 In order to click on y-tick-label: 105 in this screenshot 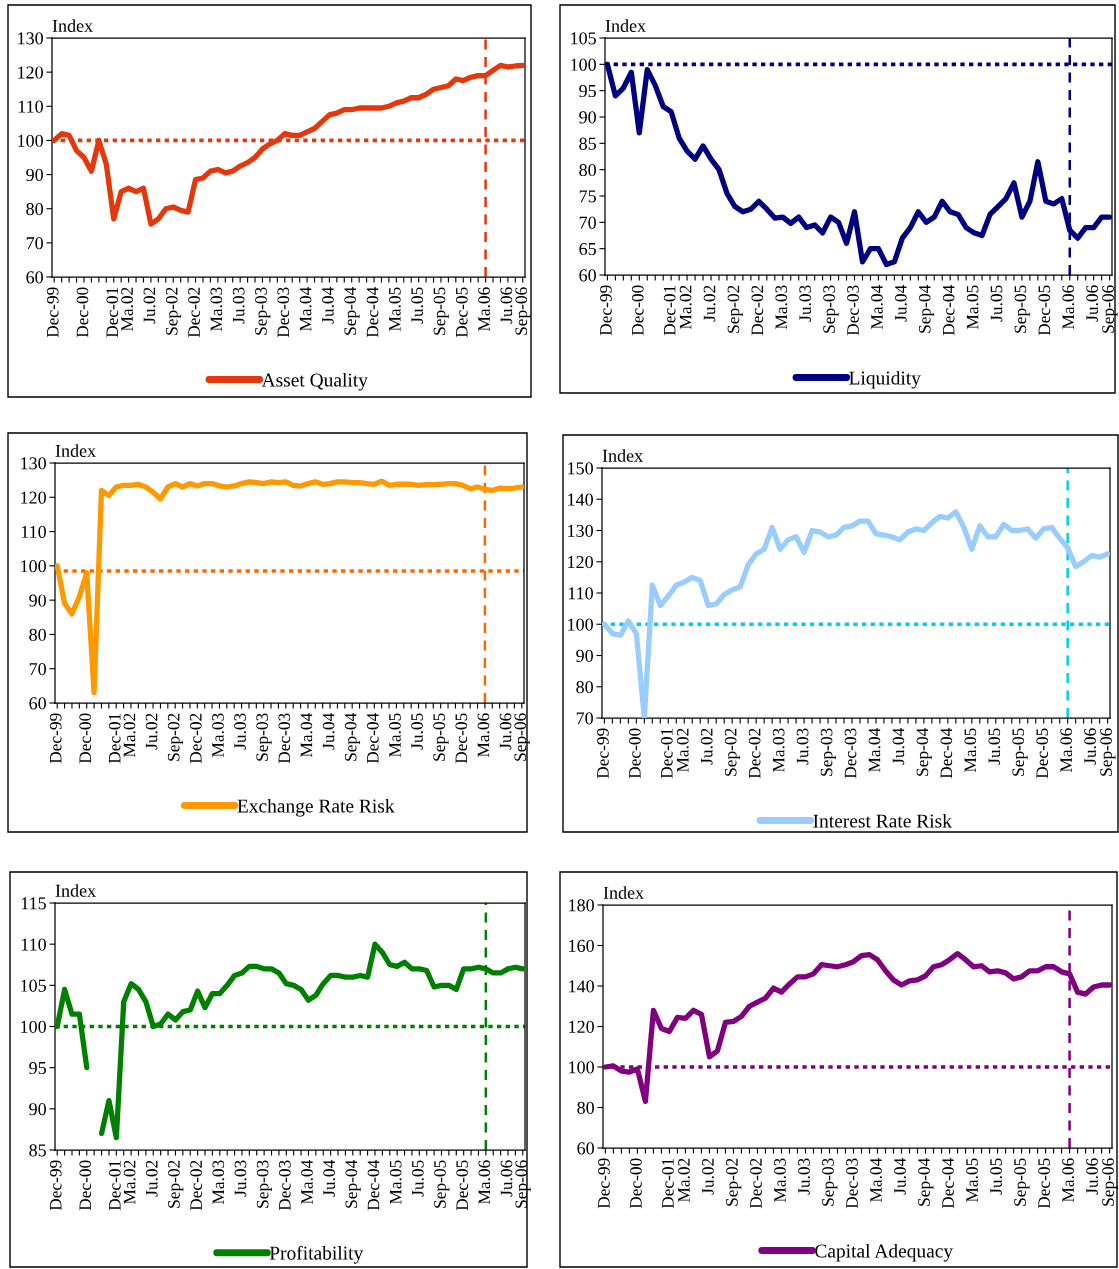, I will do `click(33, 985)`.